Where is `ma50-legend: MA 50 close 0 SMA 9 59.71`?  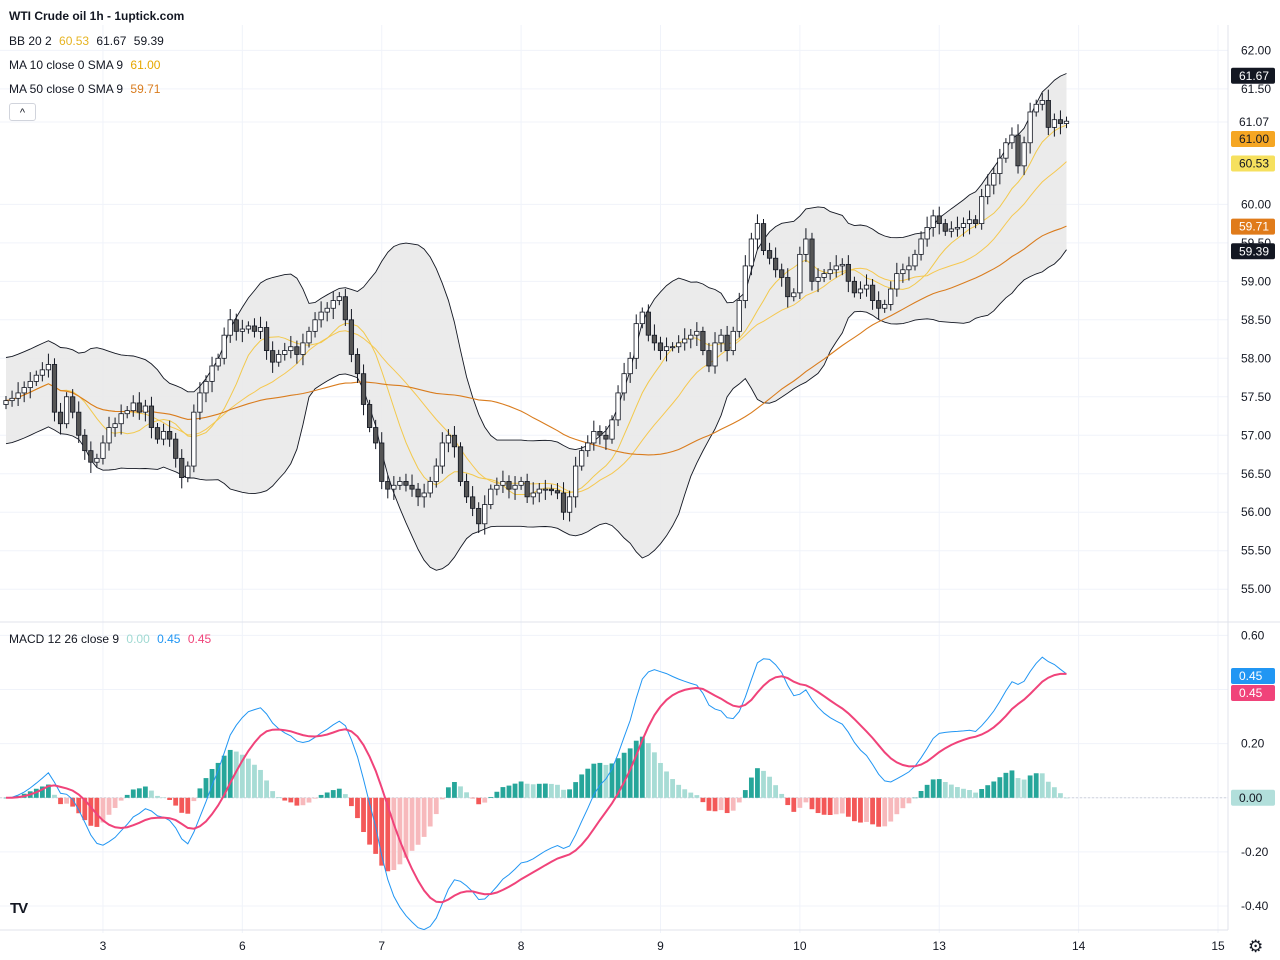 ma50-legend: MA 50 close 0 SMA 9 59.71 is located at coordinates (86, 89).